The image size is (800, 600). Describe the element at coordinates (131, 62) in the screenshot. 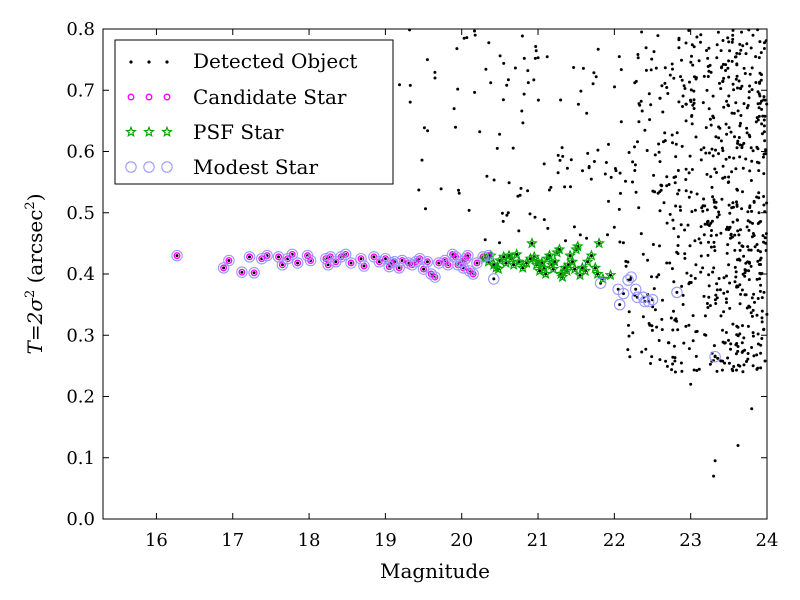

I see `legend-marker-detected` at that location.